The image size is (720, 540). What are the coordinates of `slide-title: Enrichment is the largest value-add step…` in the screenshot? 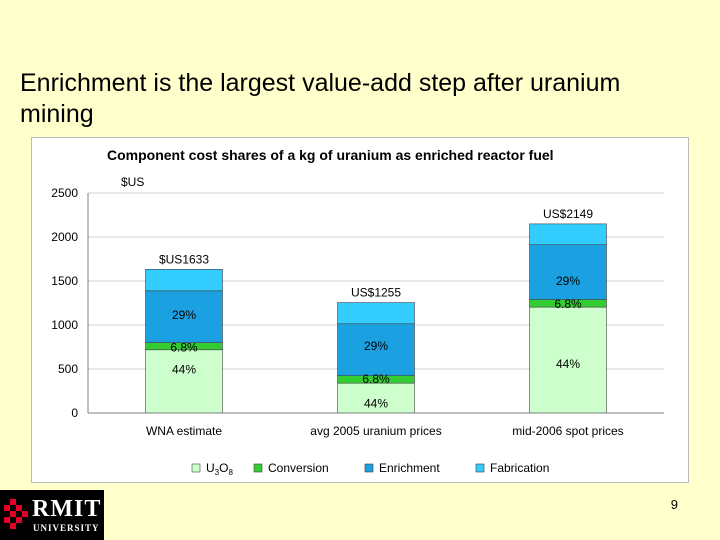 It's located at (320, 98).